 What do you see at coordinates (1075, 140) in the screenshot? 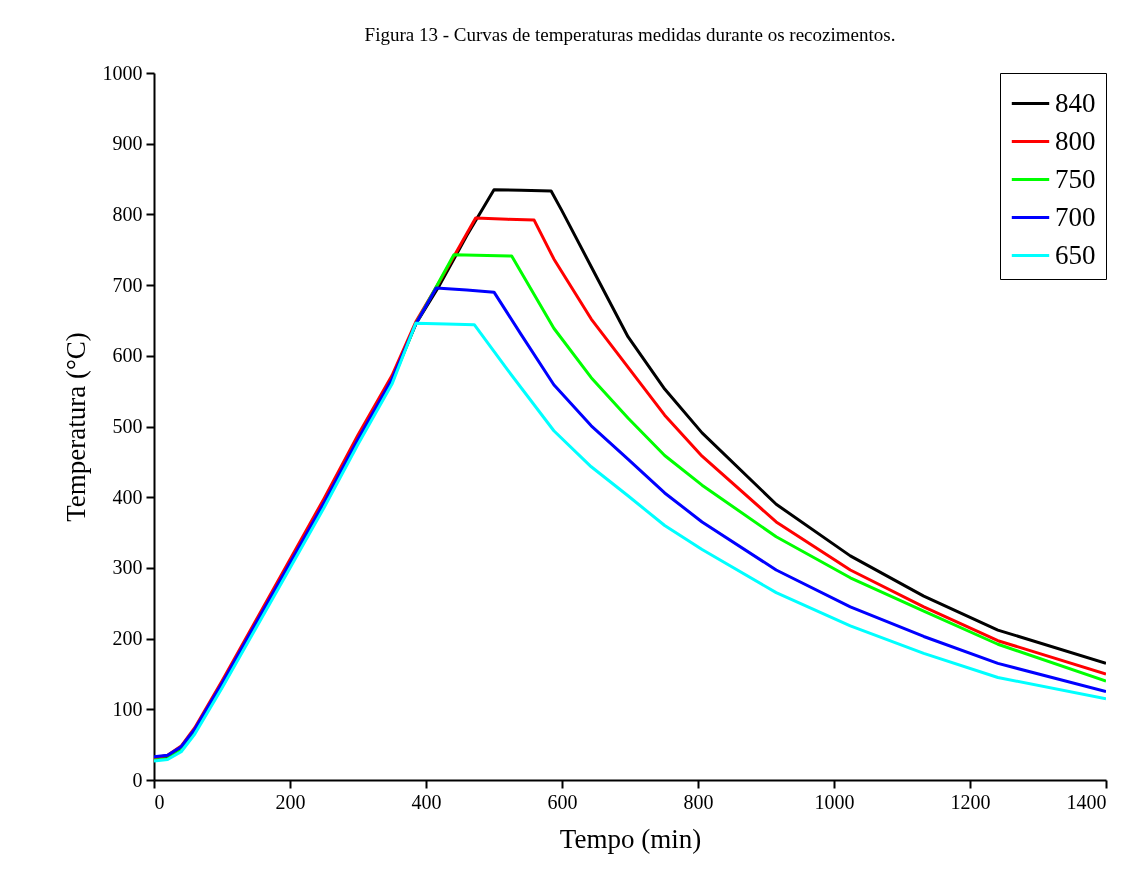
I see `legend-label: 800` at bounding box center [1075, 140].